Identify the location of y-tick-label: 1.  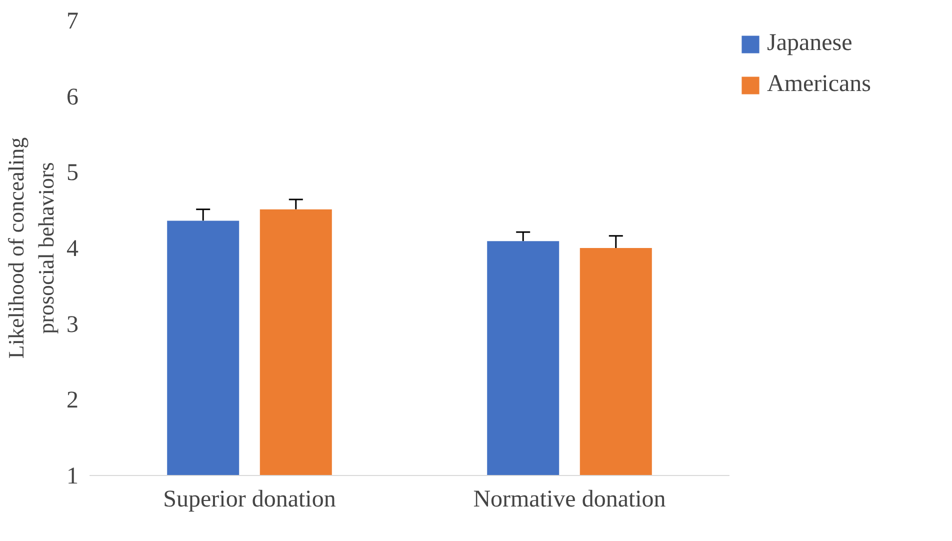
(72, 477).